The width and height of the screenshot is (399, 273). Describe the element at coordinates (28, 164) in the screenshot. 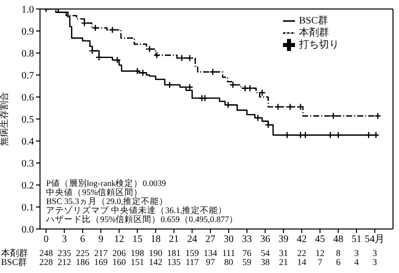

I see `y-tick-label: 0.3` at that location.